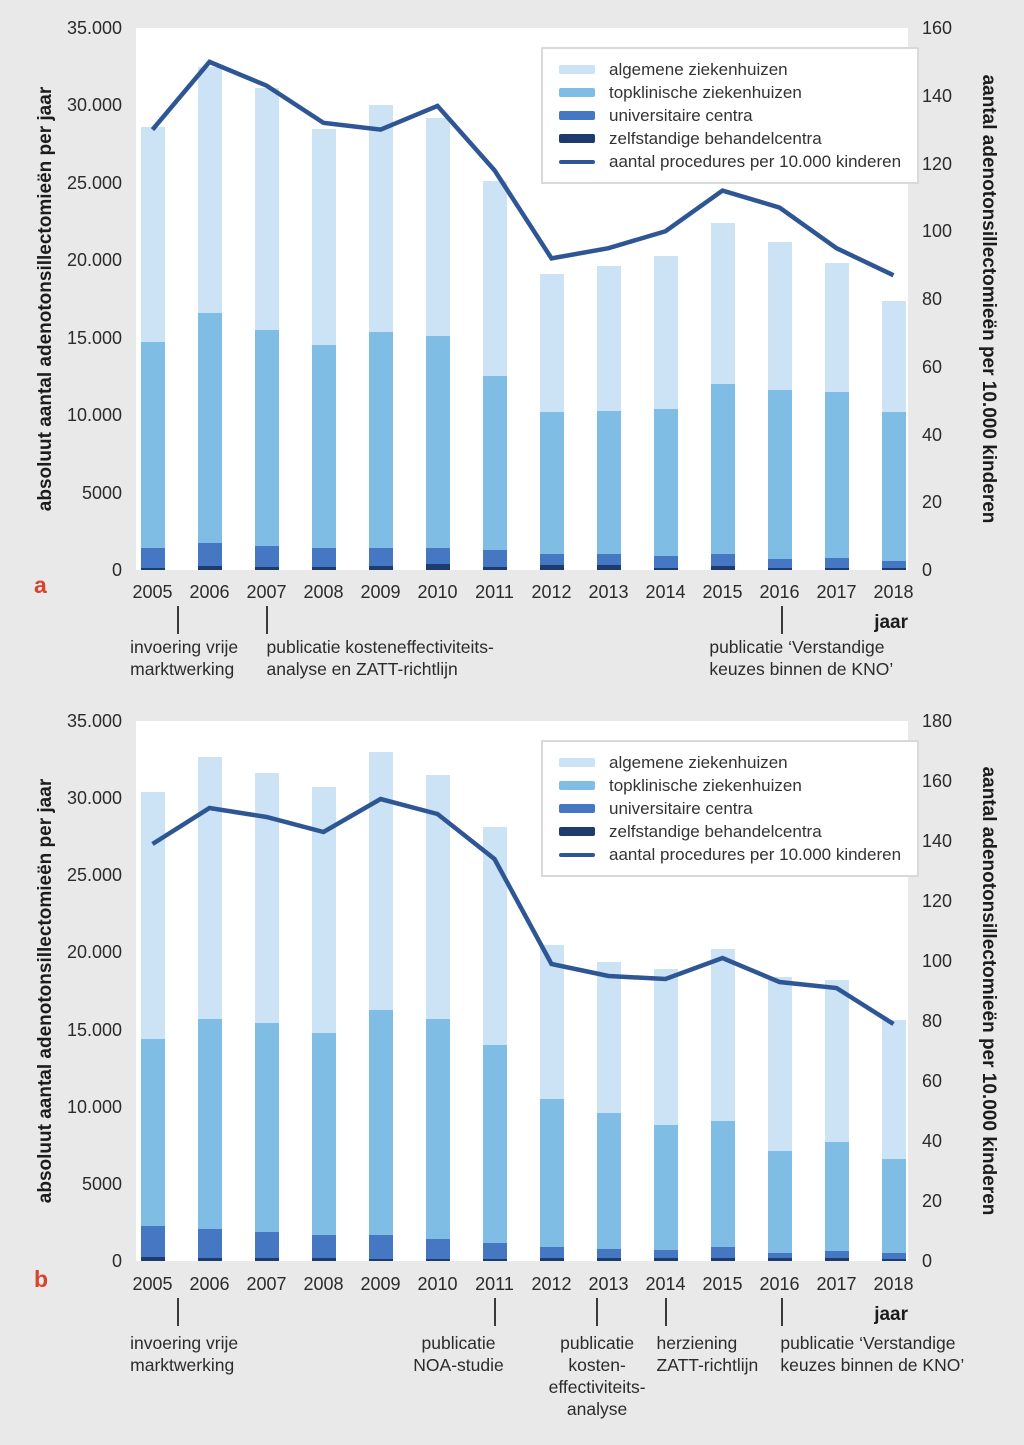 This screenshot has height=1445, width=1024. What do you see at coordinates (937, 95) in the screenshot?
I see `y-right-tick-label: 140` at bounding box center [937, 95].